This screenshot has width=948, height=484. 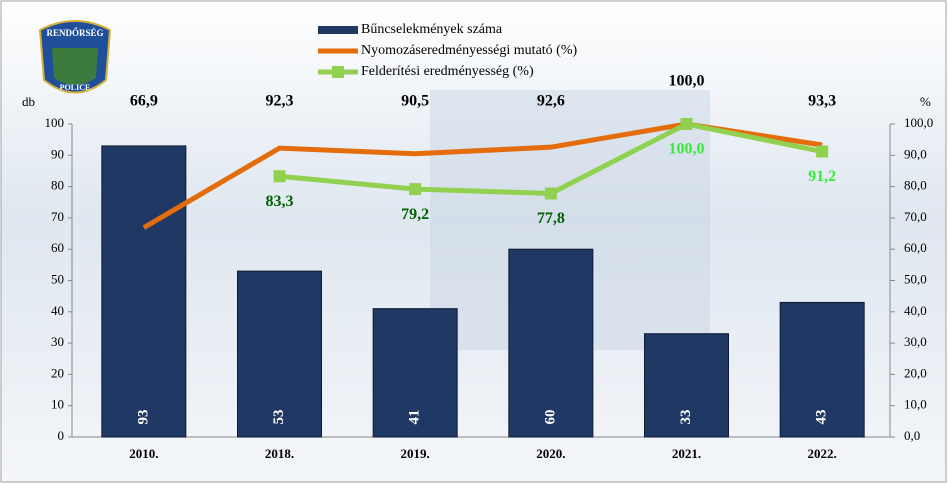 What do you see at coordinates (822, 176) in the screenshot?
I see `line-value-label: 91,2` at bounding box center [822, 176].